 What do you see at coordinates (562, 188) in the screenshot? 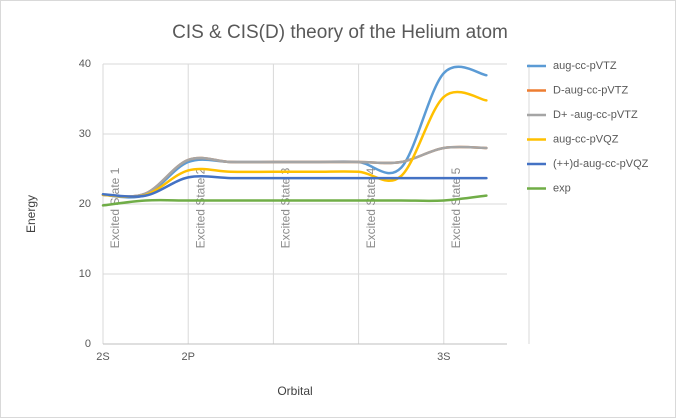
I see `legend-label: exp` at bounding box center [562, 188].